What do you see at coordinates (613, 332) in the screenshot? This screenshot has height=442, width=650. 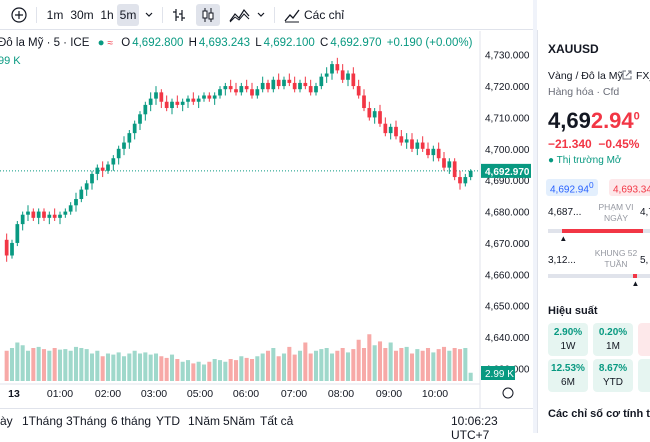 I see `performance-value: 0.20%` at bounding box center [613, 332].